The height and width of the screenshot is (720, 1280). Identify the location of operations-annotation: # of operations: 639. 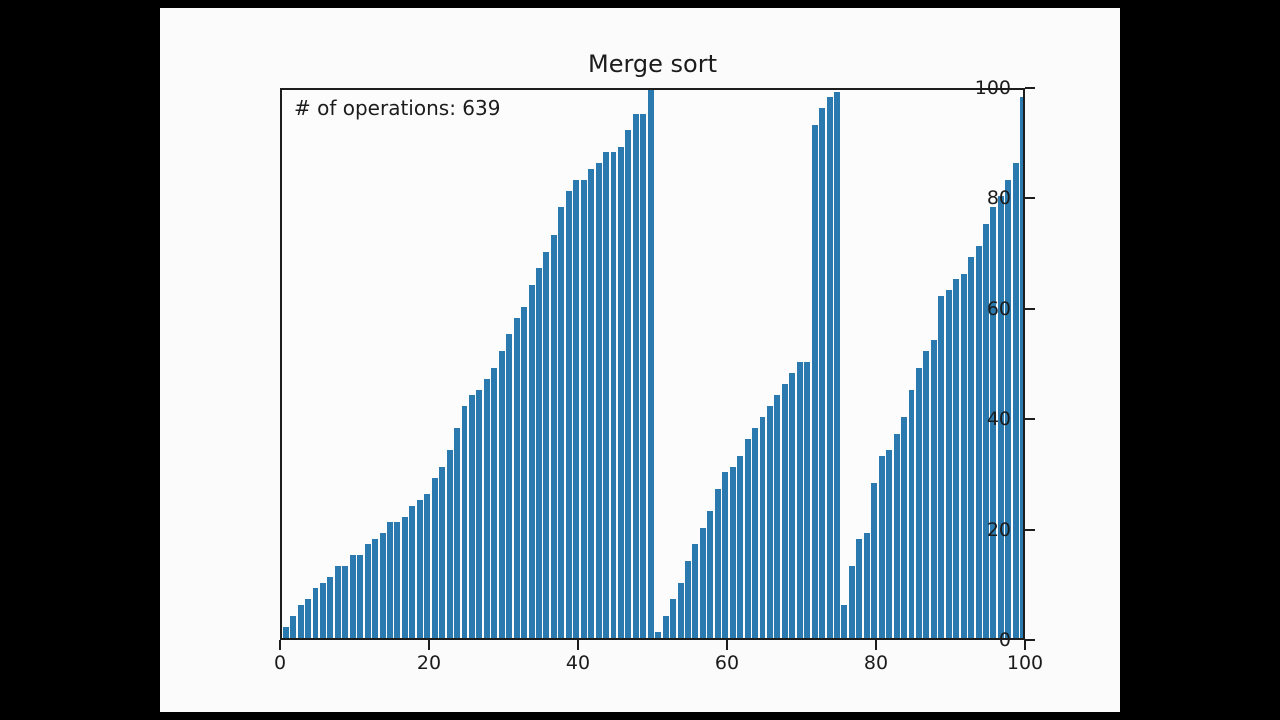
(397, 108).